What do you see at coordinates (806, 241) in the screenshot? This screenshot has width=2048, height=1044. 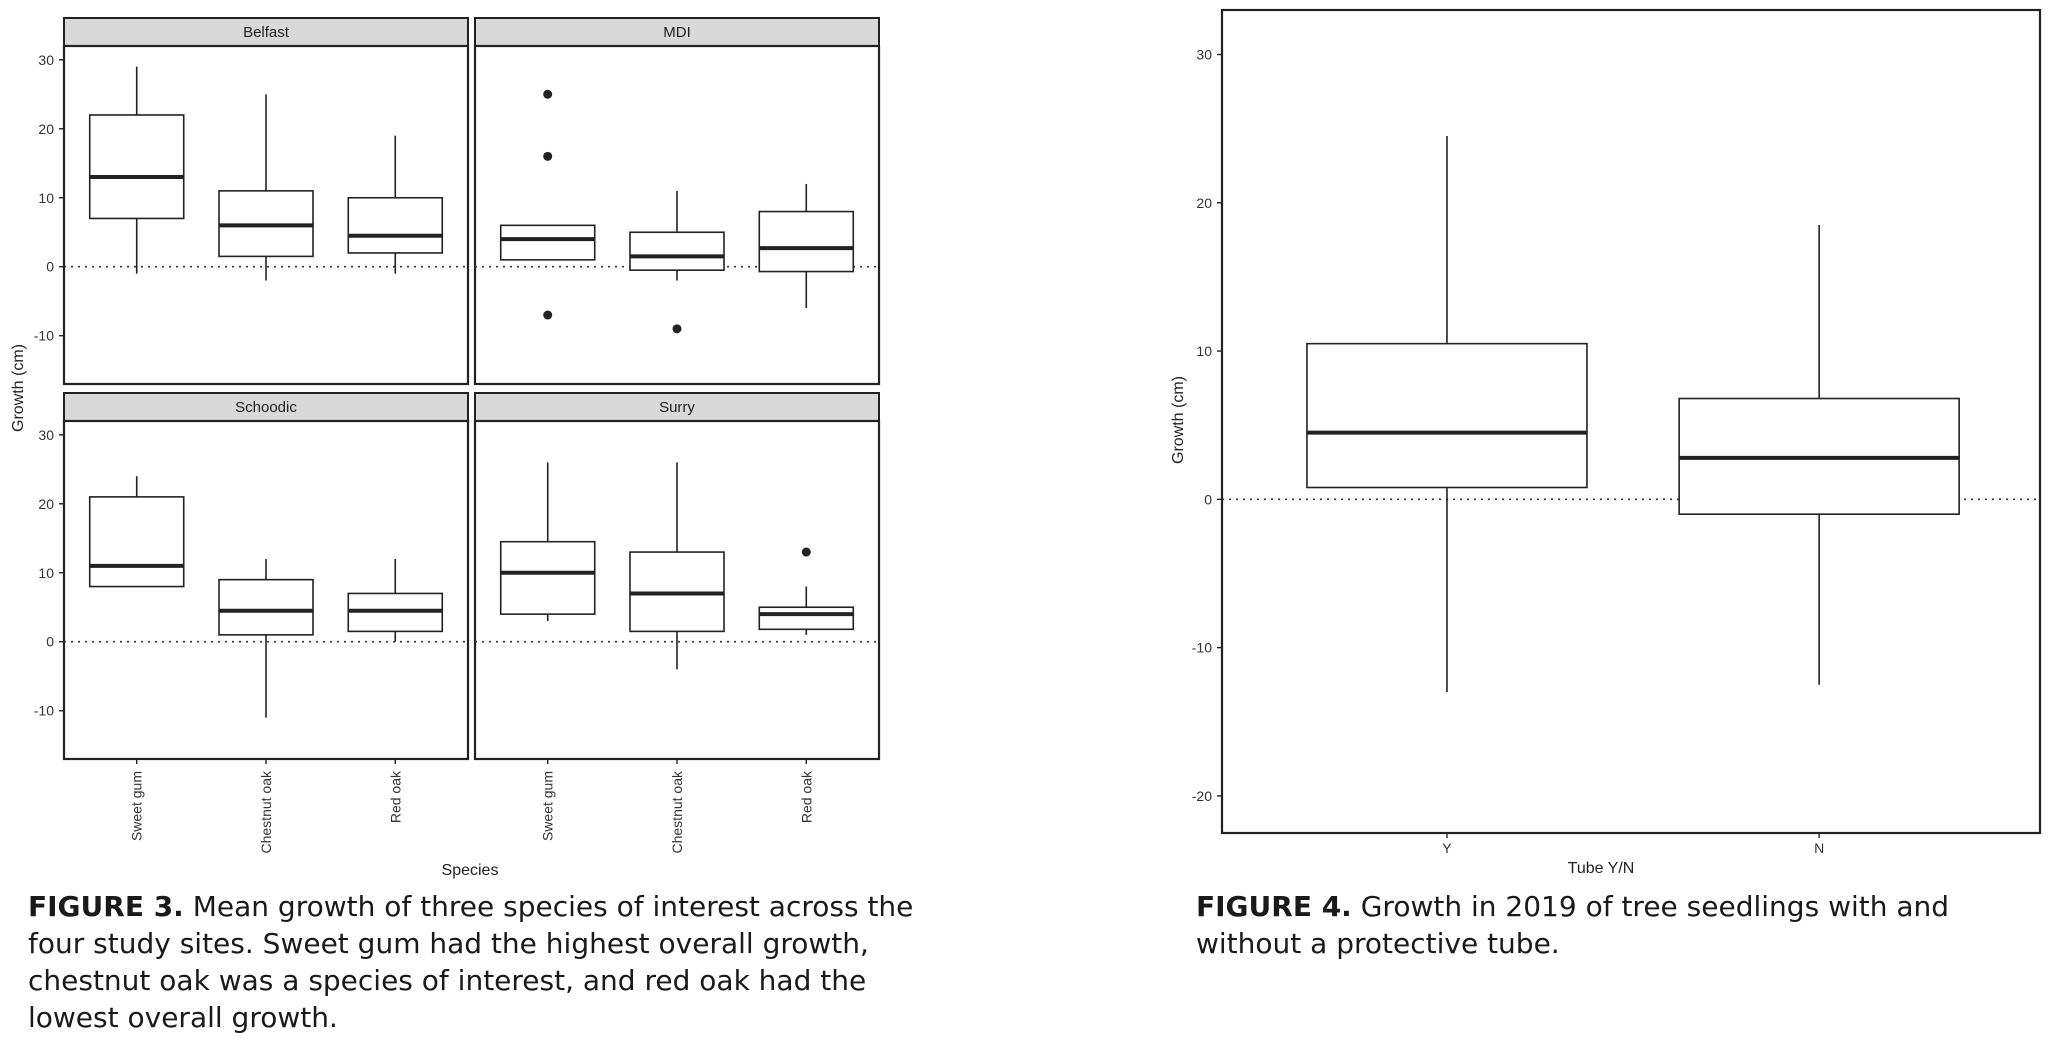 I see `panel-mdi-box-red-oak-box` at bounding box center [806, 241].